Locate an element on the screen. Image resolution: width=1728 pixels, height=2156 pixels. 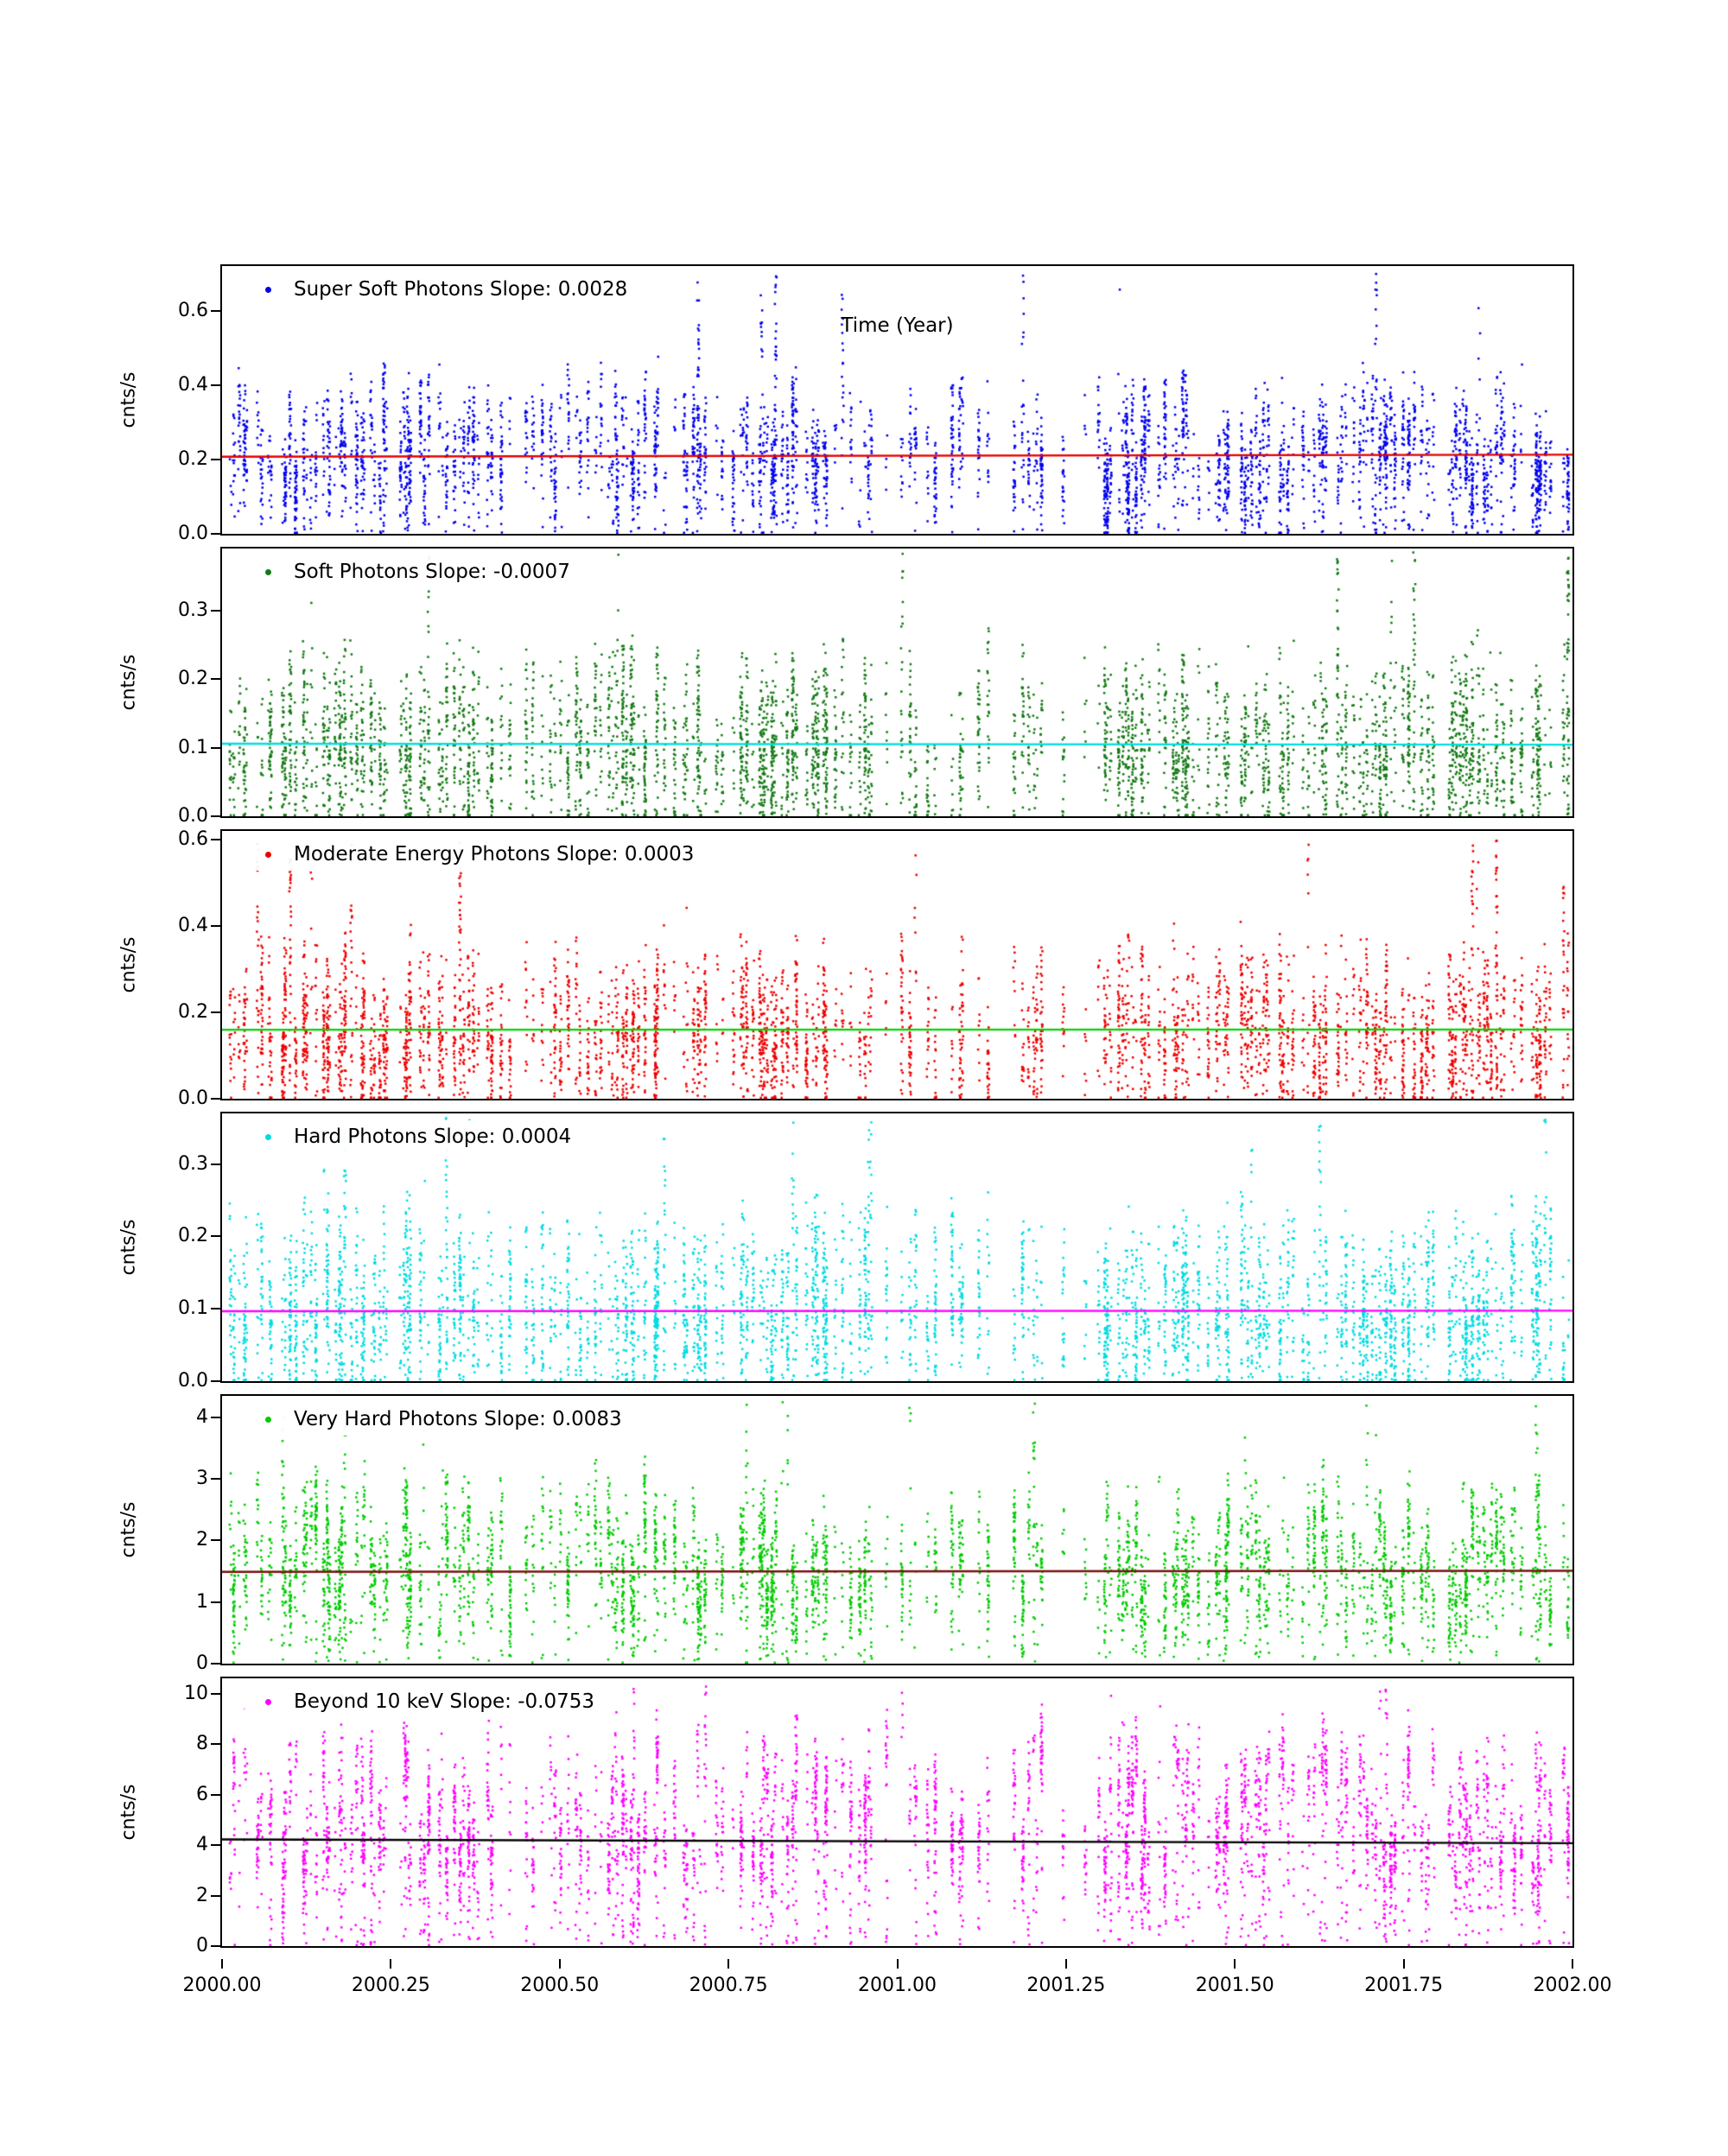
legend-super-soft: Super Soft Photons Slope: 0.0028 is located at coordinates (443, 289).